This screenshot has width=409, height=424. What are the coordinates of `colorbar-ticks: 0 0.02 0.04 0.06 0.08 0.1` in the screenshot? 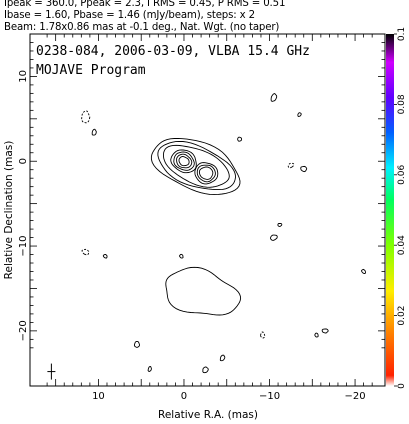 It's located at (400, 208).